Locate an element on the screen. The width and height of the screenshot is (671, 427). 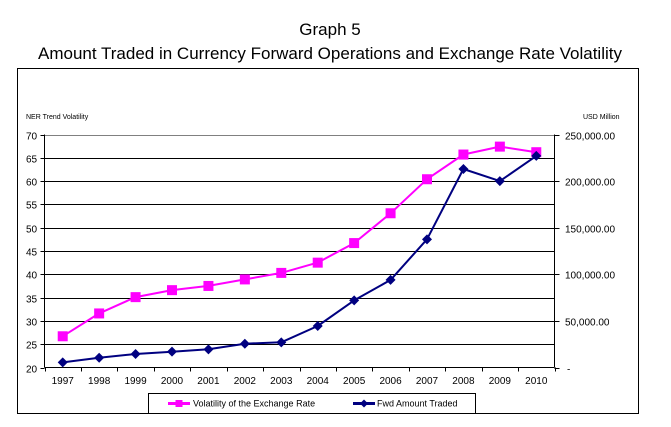
left-tick-label: 40 is located at coordinates (32, 276).